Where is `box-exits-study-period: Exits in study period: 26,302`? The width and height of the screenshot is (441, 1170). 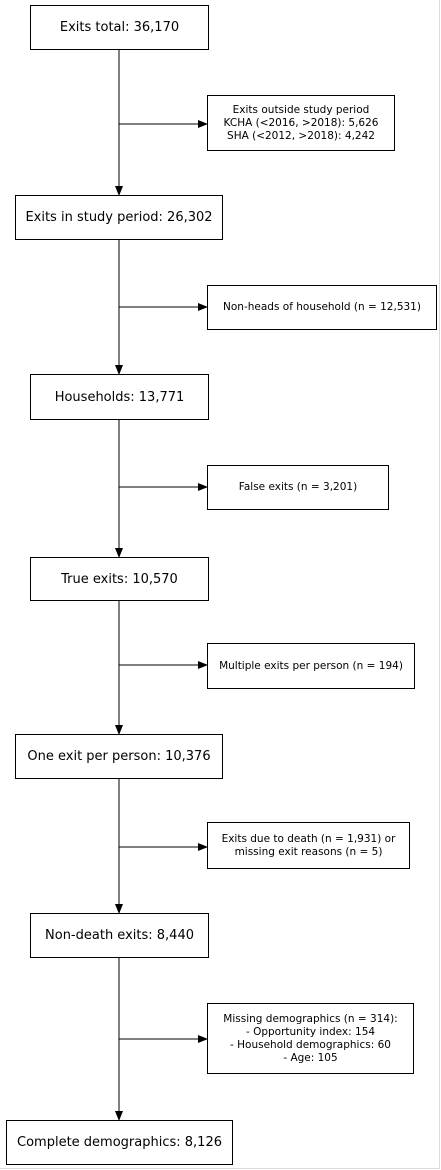
box-exits-study-period: Exits in study period: 26,302 is located at coordinates (119, 217).